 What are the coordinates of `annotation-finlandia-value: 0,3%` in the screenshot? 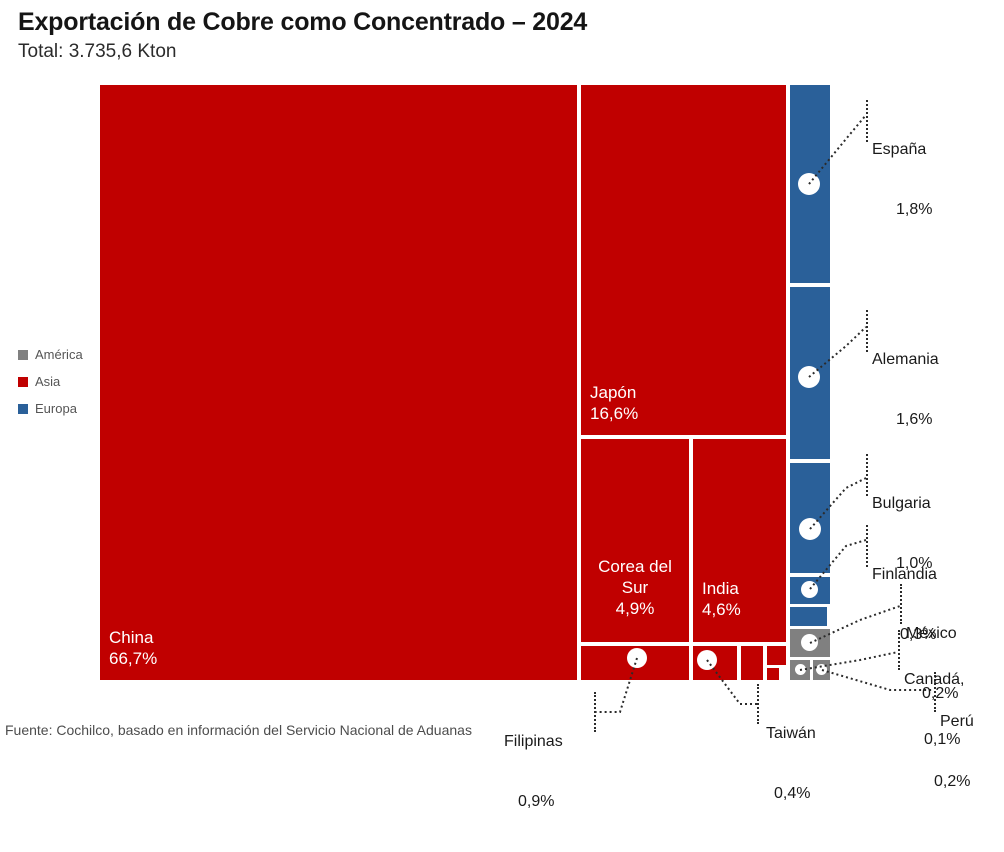 It's located at (918, 634).